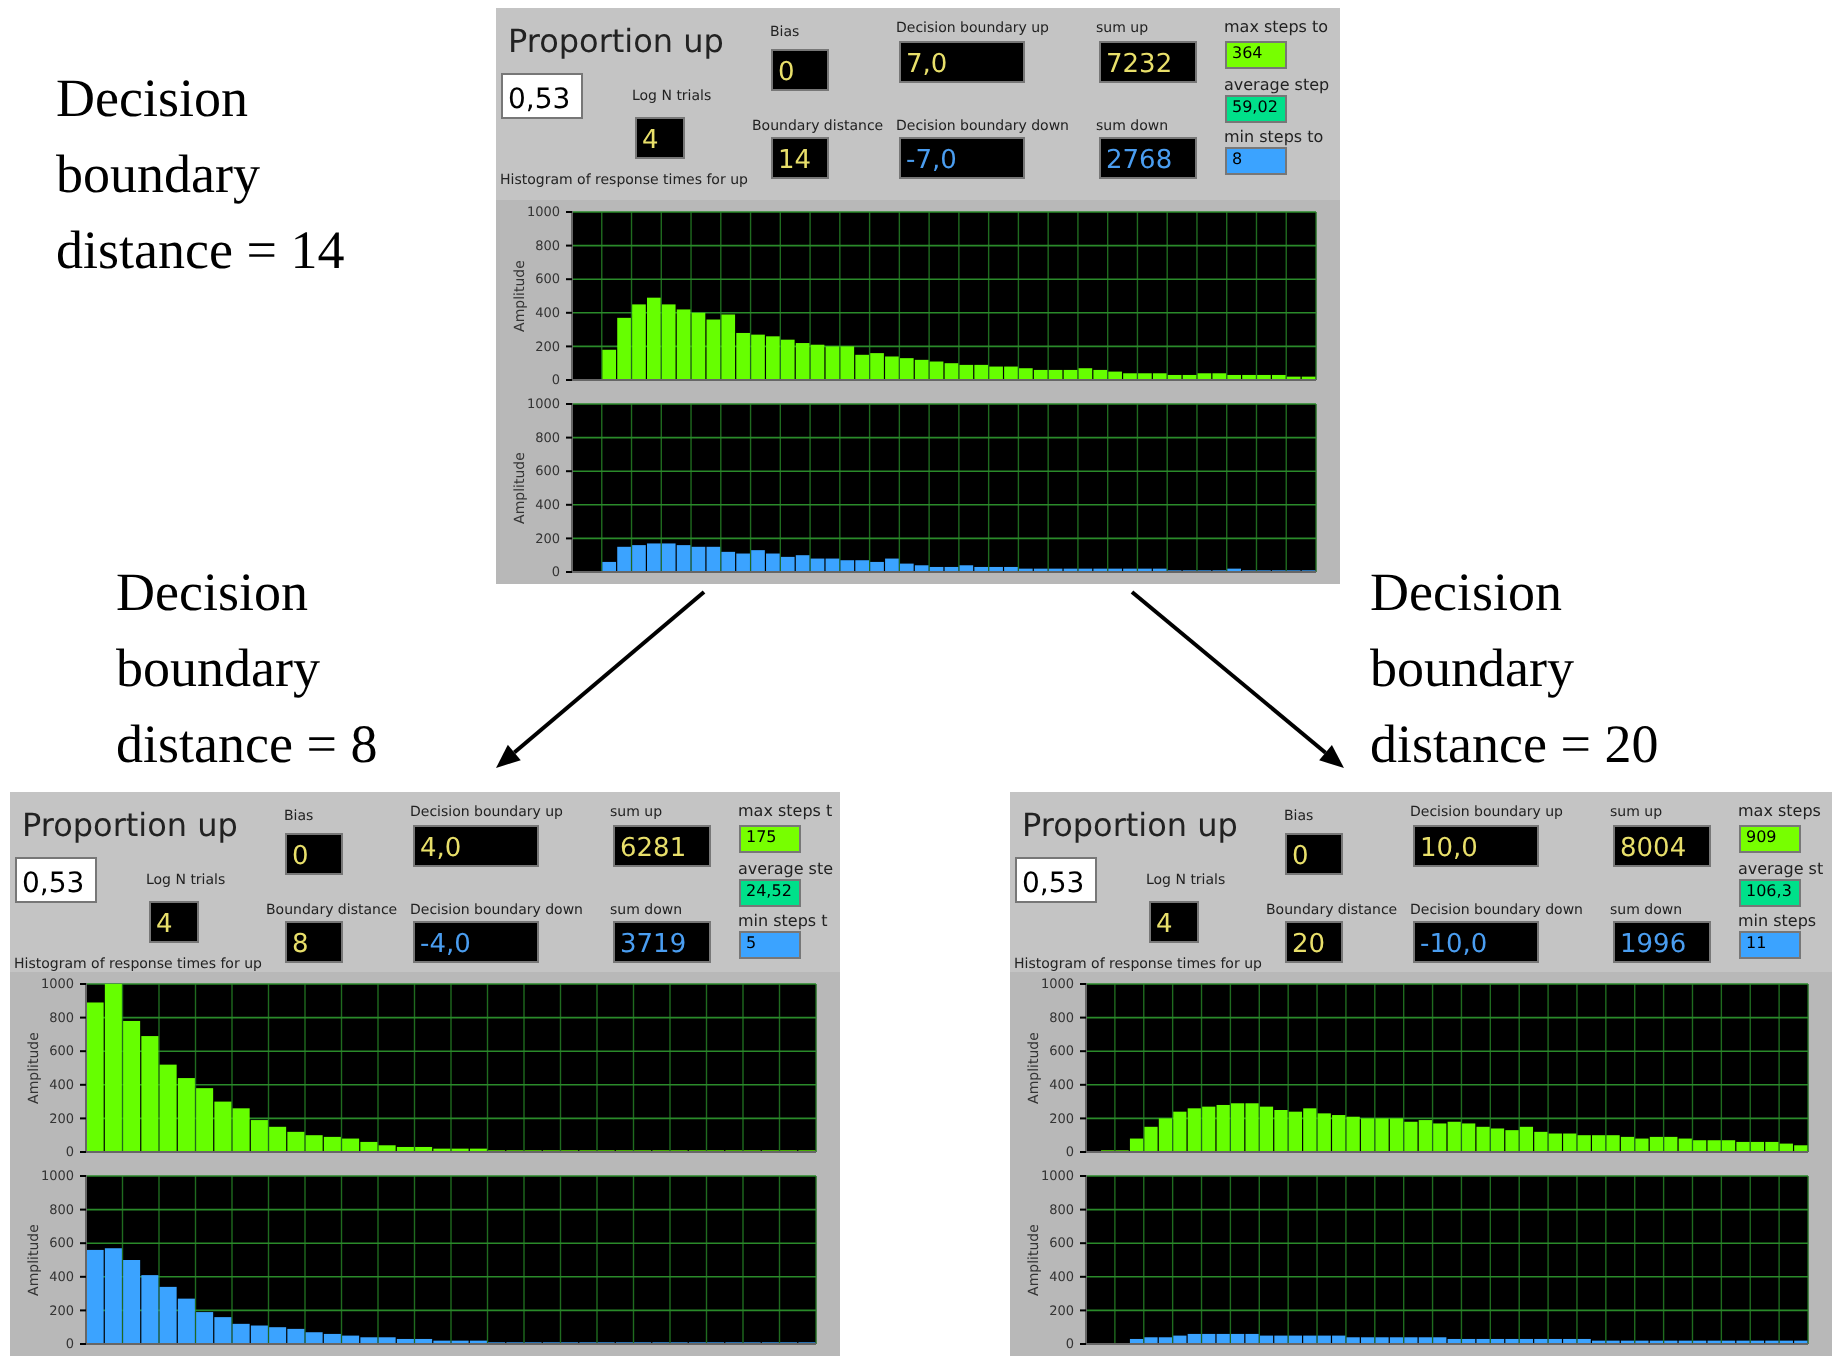 The width and height of the screenshot is (1832, 1356). I want to click on text: 7232, so click(1139, 65).